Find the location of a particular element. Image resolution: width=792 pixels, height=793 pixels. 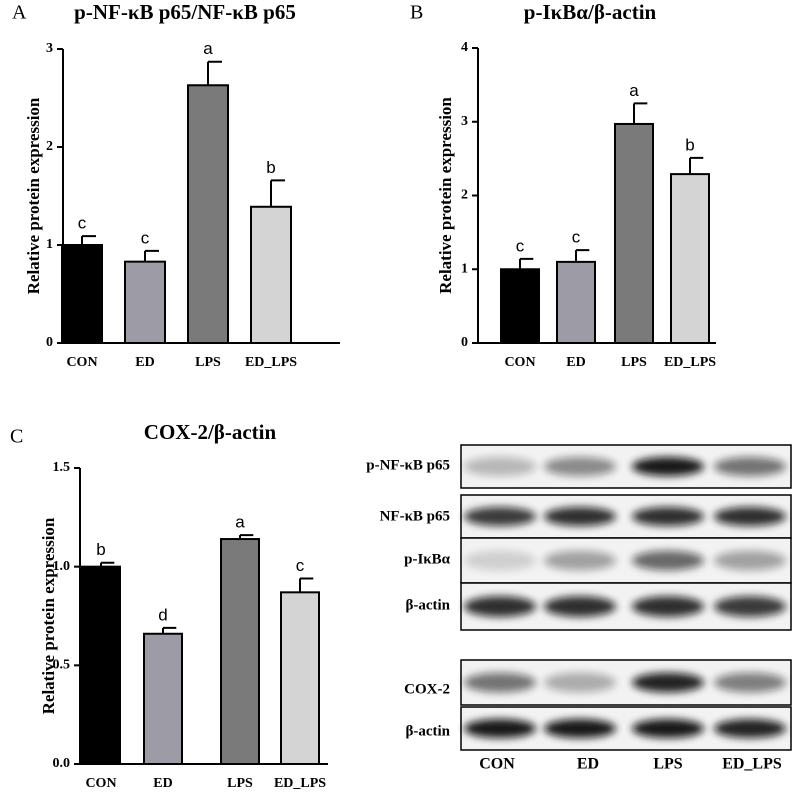

y-tick-label: 0.0 is located at coordinates (62, 763).